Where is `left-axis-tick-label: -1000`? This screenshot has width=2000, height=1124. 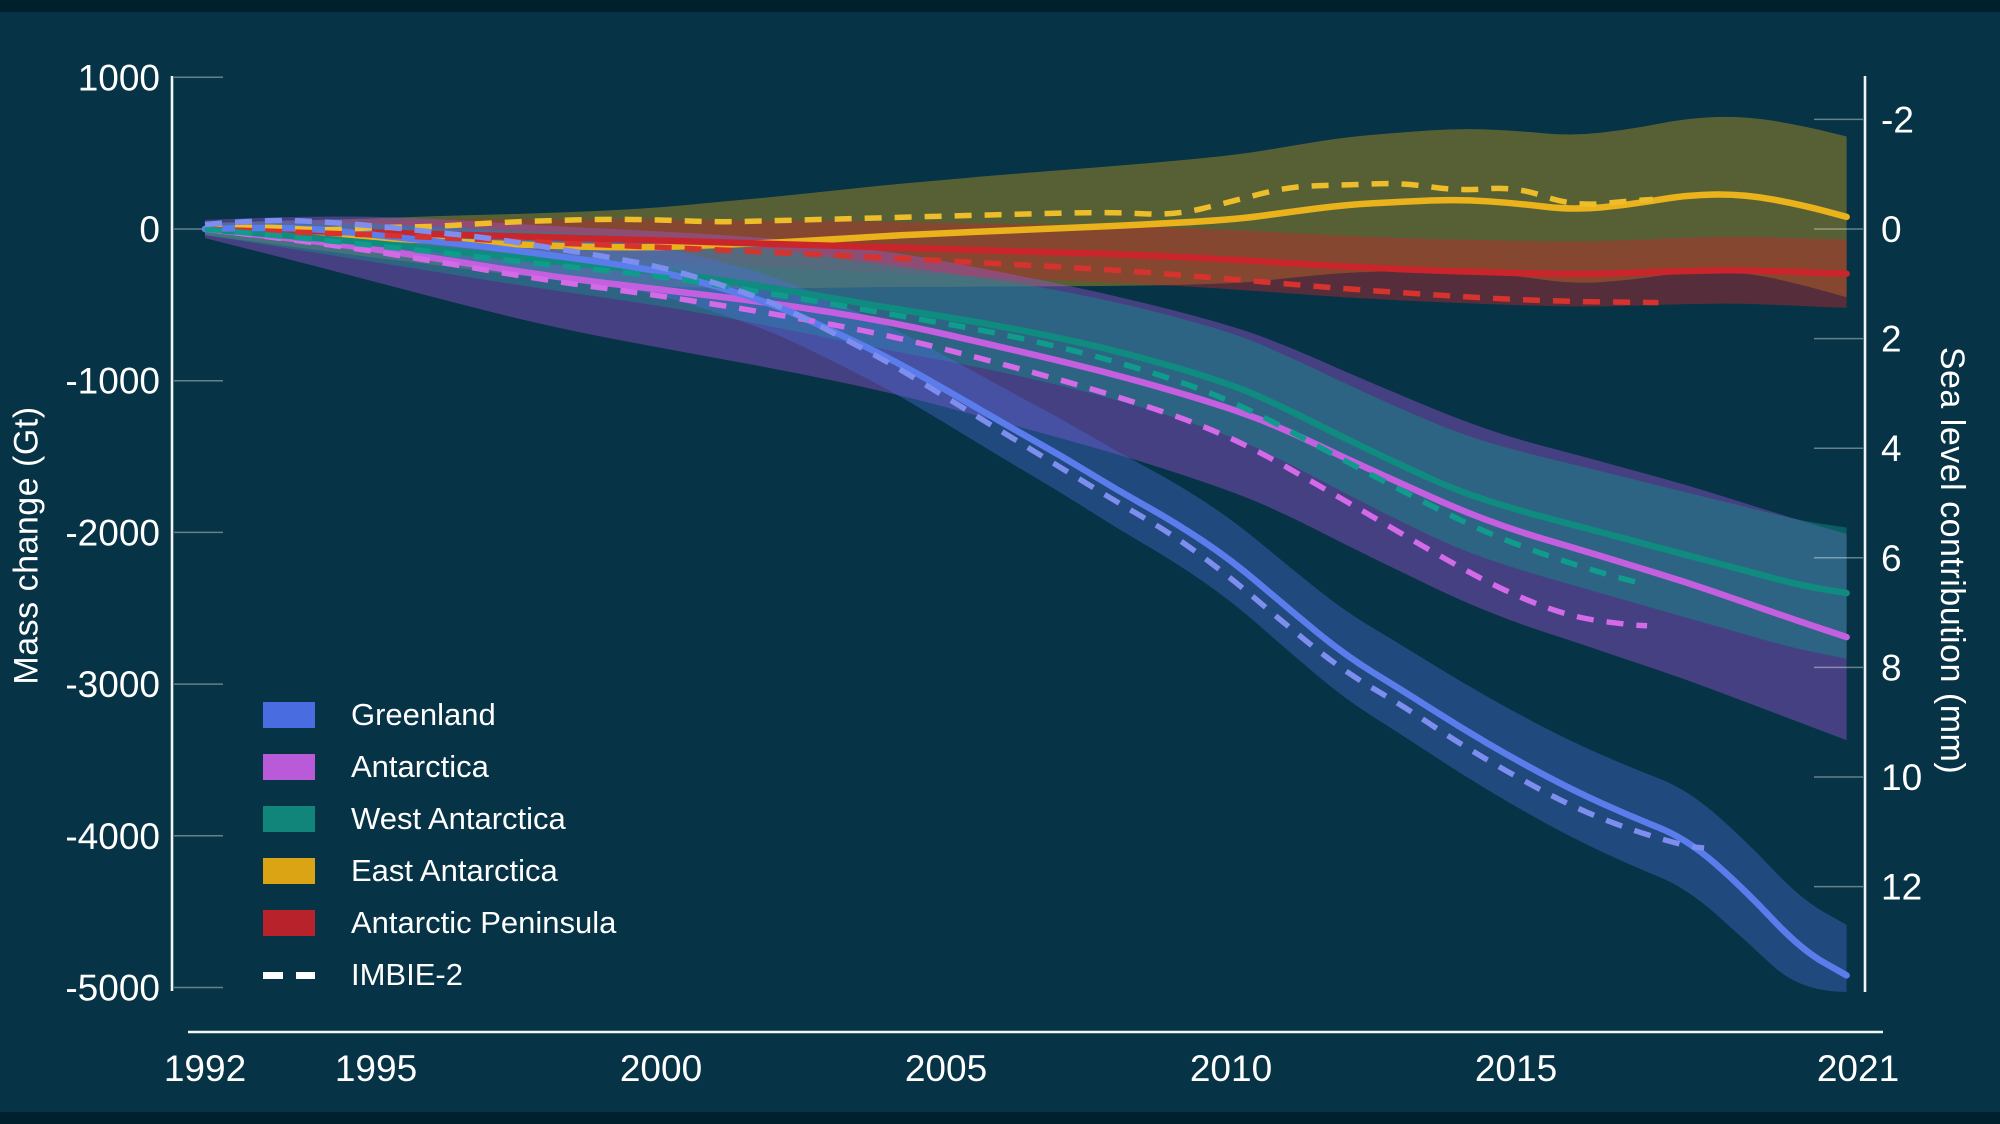 left-axis-tick-label: -1000 is located at coordinates (112, 381).